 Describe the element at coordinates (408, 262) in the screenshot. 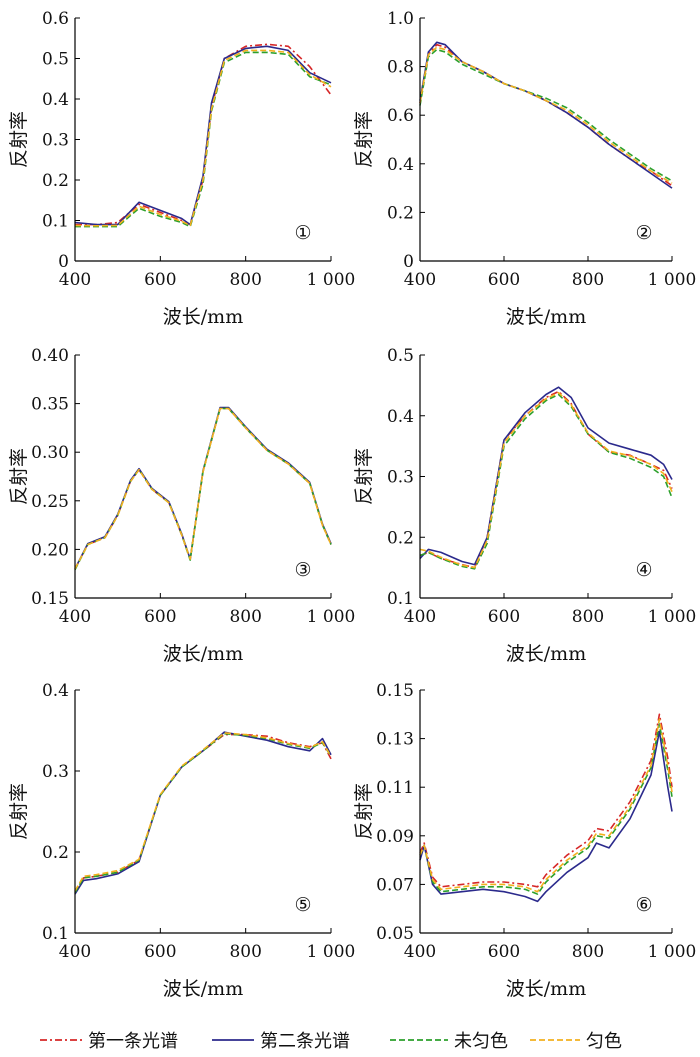

I see `y-tick-label: 0` at that location.